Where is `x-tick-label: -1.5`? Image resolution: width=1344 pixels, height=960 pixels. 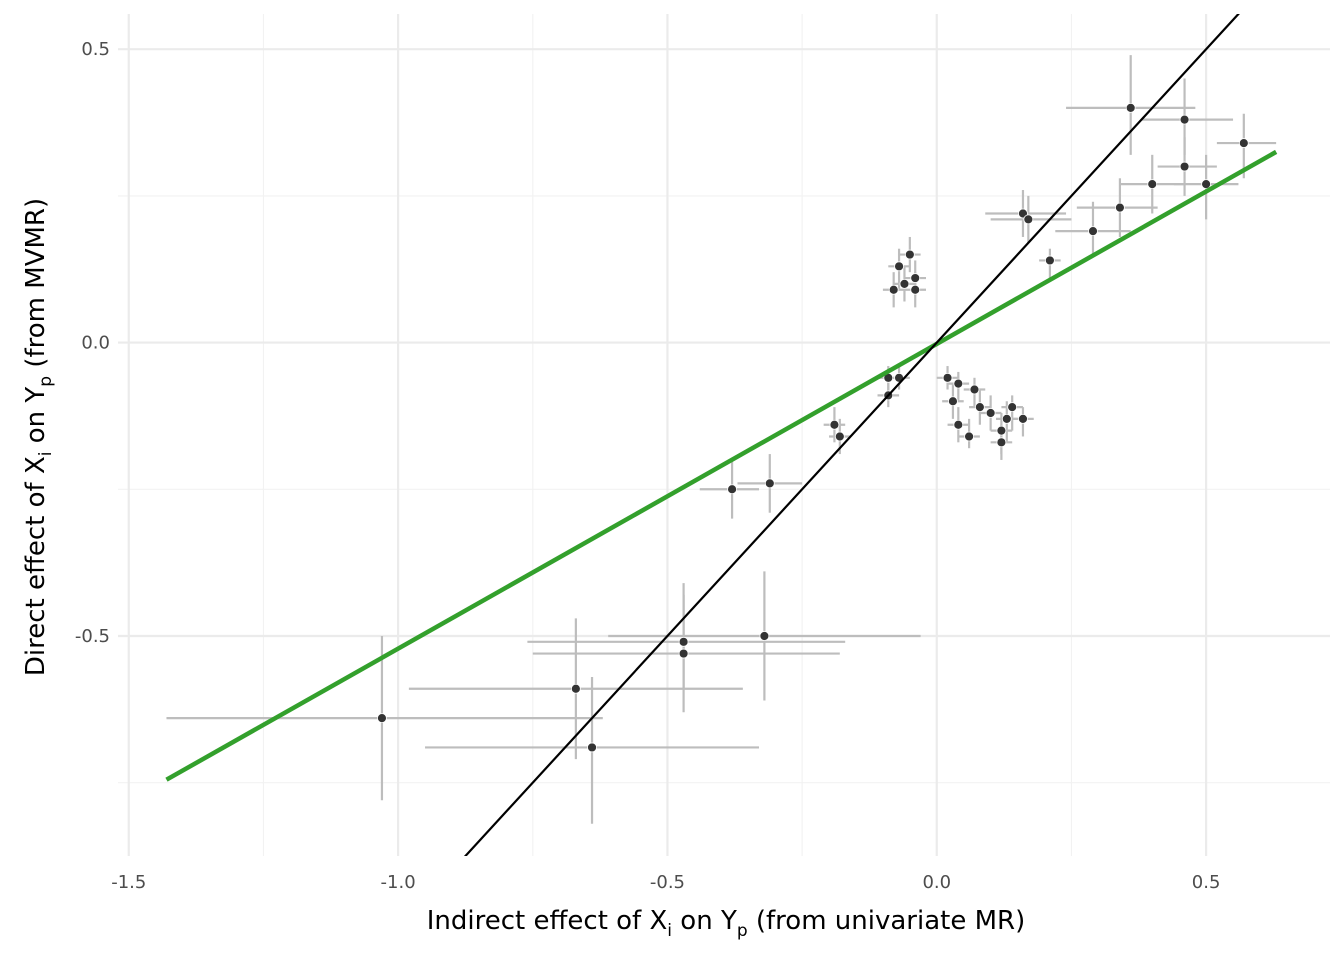 x-tick-label: -1.5 is located at coordinates (128, 882).